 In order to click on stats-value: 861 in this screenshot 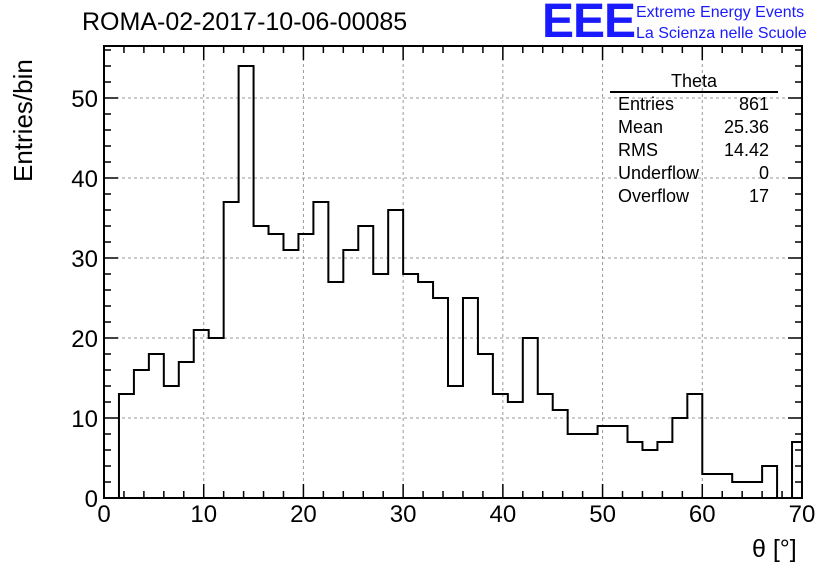, I will do `click(753, 104)`.